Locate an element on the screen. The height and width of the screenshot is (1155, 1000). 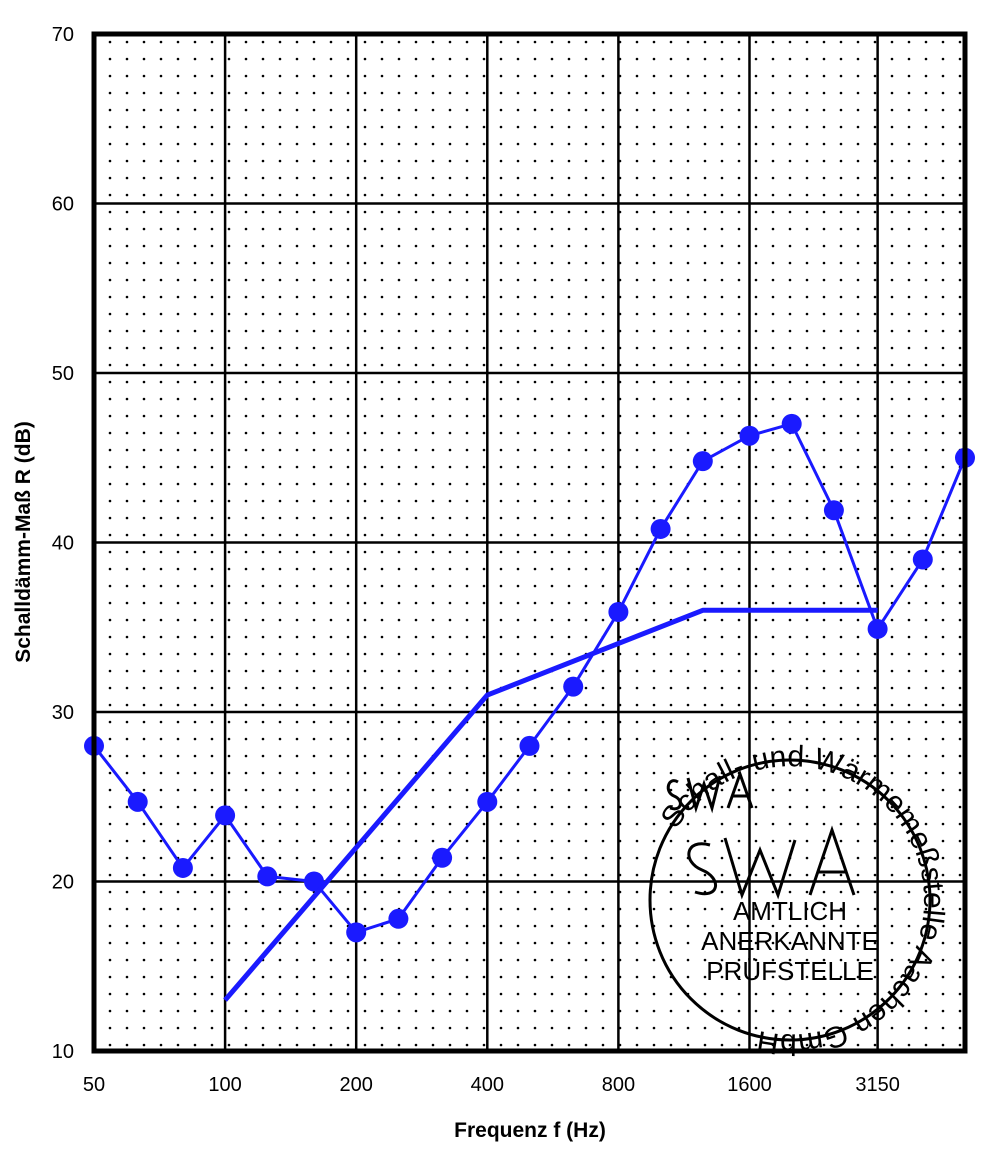
x-tick-label: 800 is located at coordinates (618, 1085).